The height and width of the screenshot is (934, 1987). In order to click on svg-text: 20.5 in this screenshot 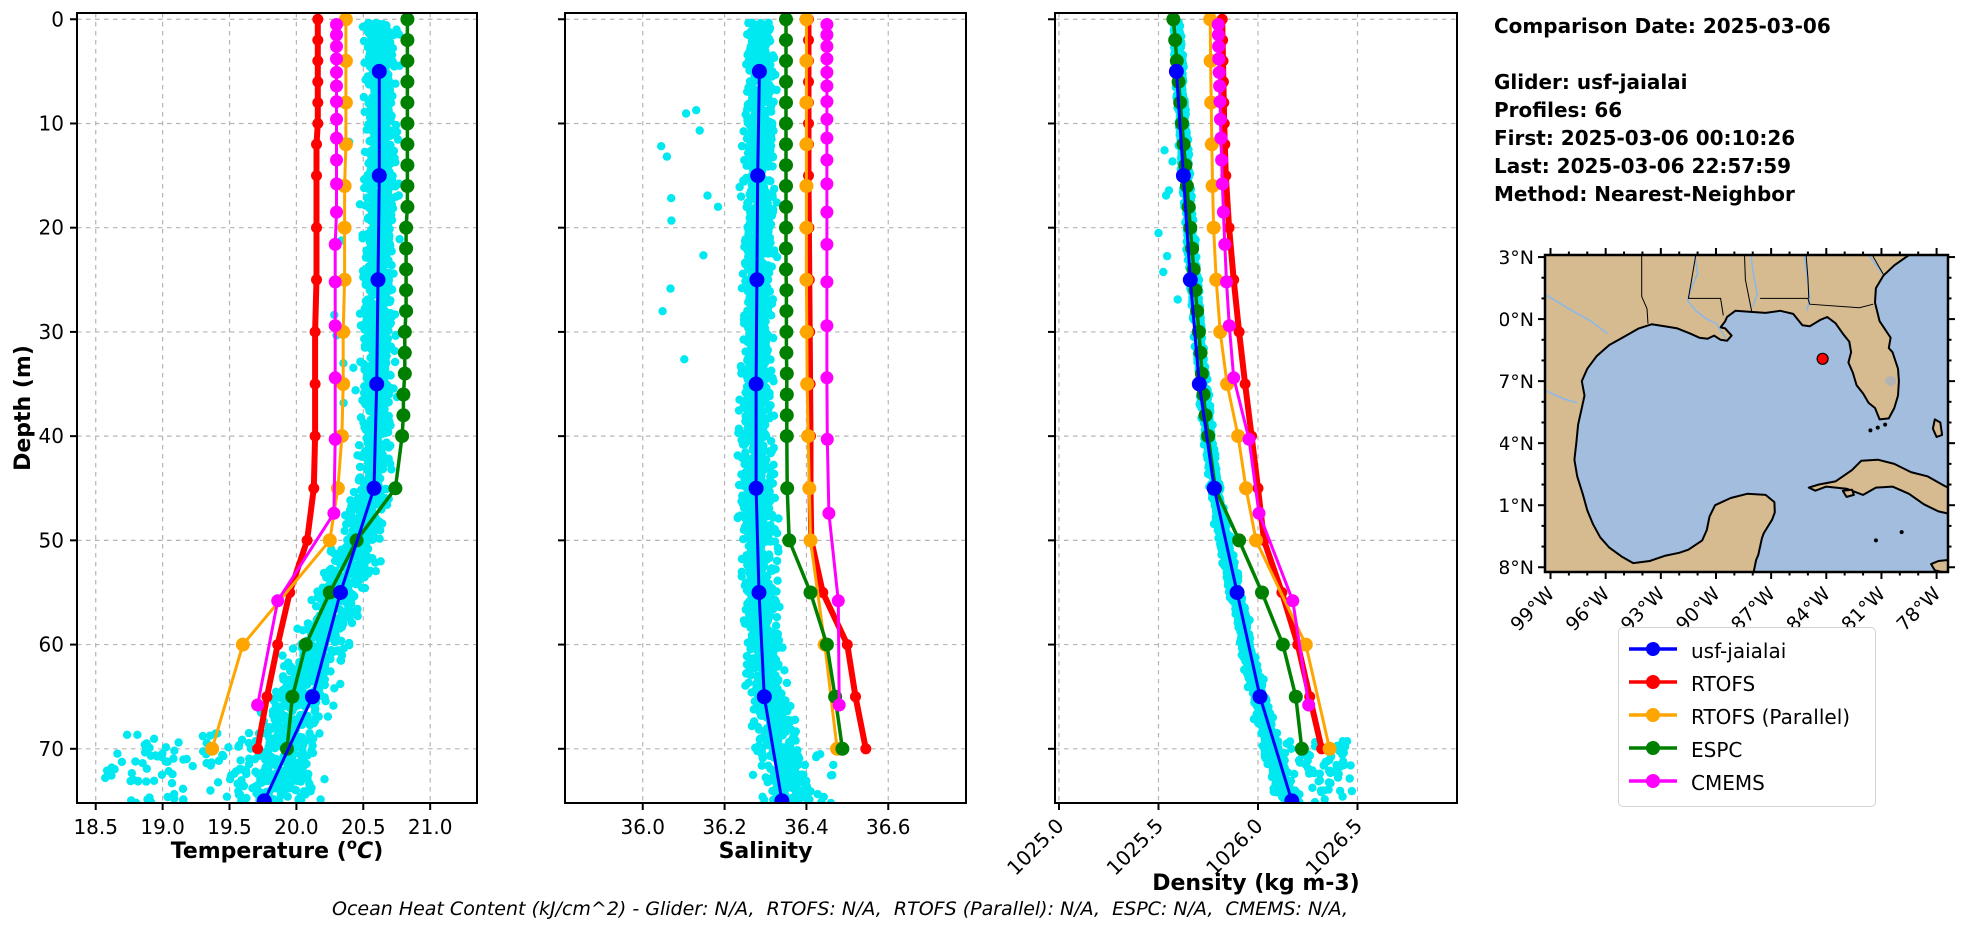, I will do `click(363, 827)`.